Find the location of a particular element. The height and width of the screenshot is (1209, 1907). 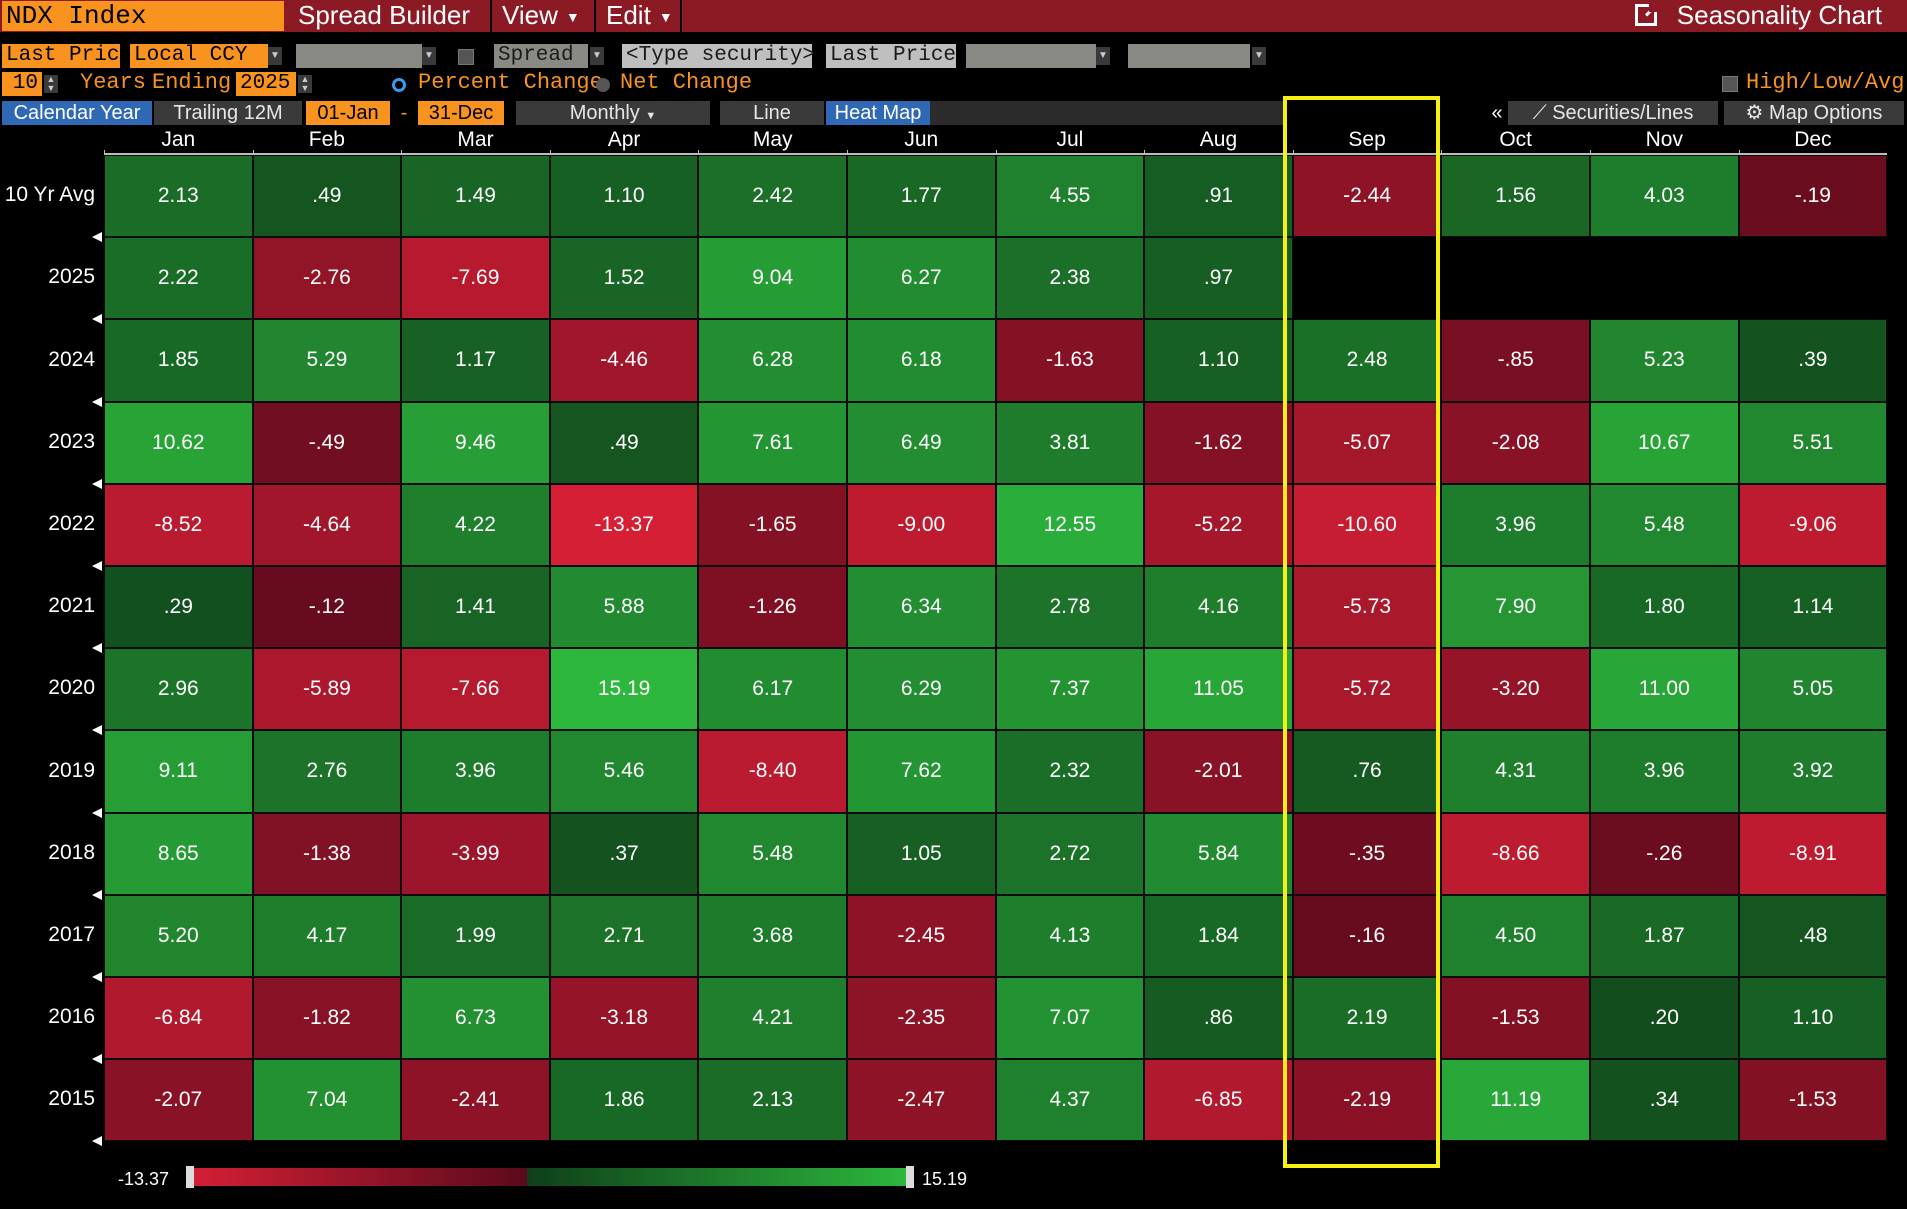

heatmap-cell: .76 is located at coordinates (1367, 771).